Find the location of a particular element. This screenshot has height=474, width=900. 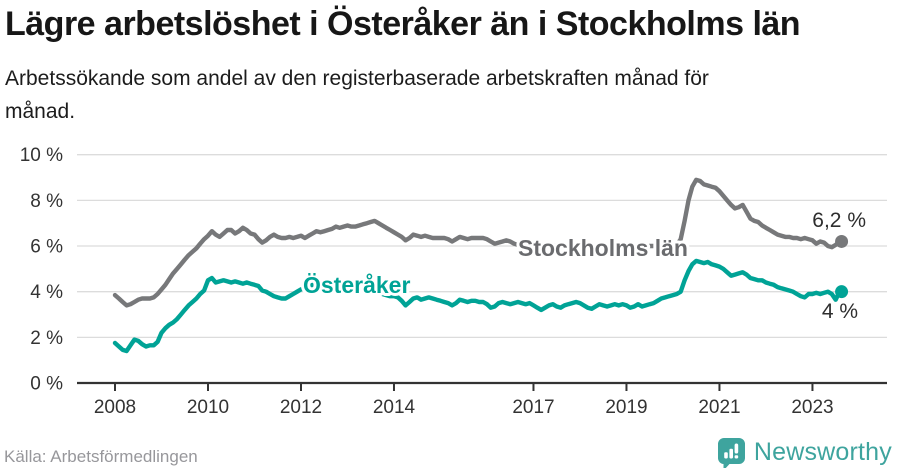

series-end-value-label: 4 % is located at coordinates (840, 311).